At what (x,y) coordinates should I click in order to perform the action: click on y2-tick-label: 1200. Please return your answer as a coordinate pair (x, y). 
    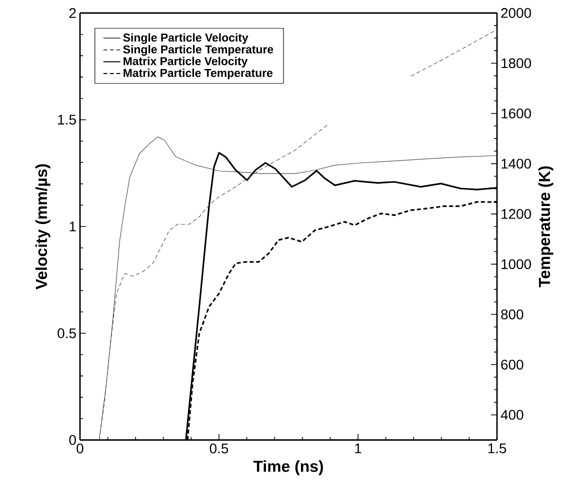
    Looking at the image, I should click on (517, 213).